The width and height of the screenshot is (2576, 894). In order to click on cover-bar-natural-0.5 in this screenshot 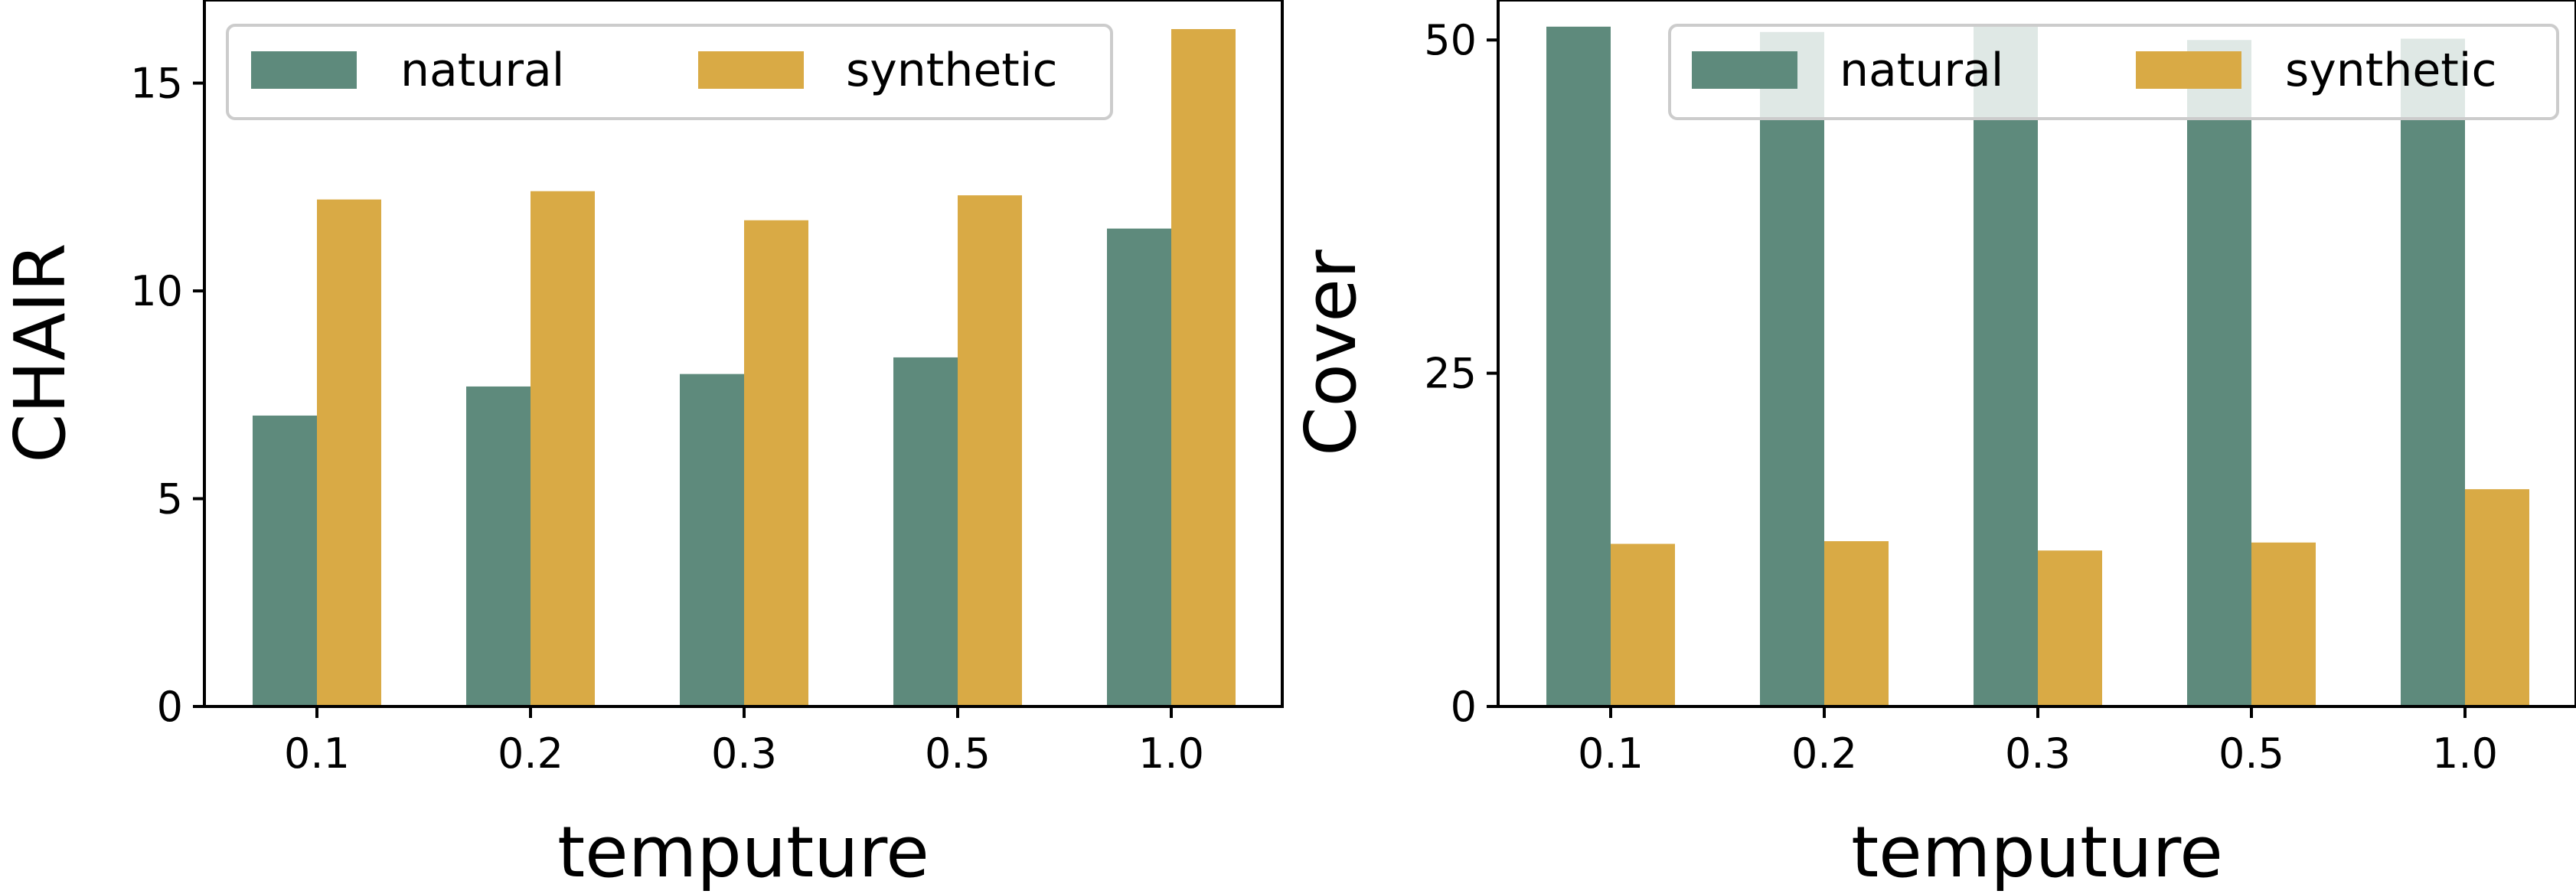, I will do `click(2219, 373)`.